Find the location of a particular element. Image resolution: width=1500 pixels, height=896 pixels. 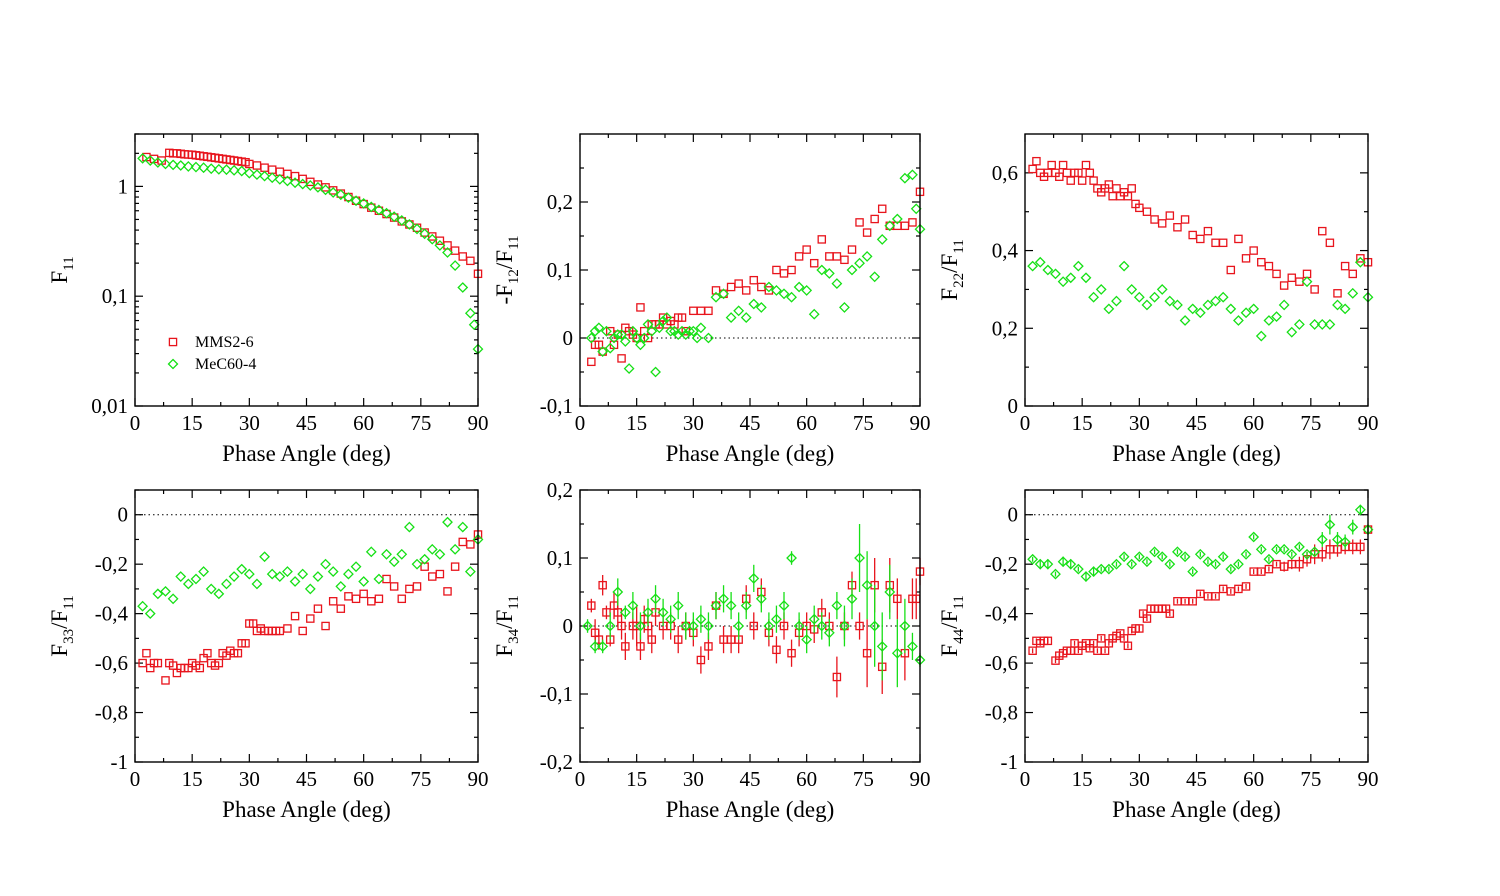

y-tick-label: -0,6 is located at coordinates (1001, 663).